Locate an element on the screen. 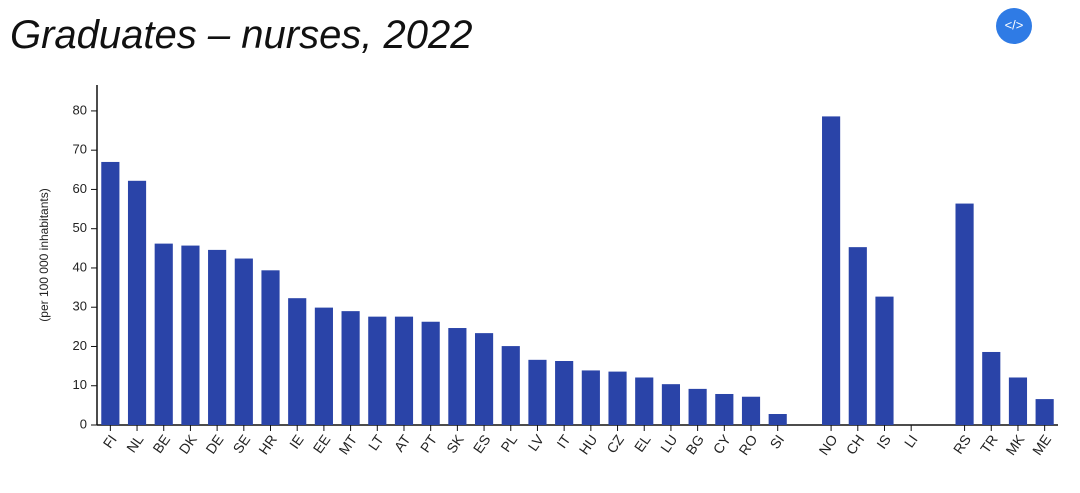 The image size is (1080, 493). y-tick-label: 50 is located at coordinates (80, 227).